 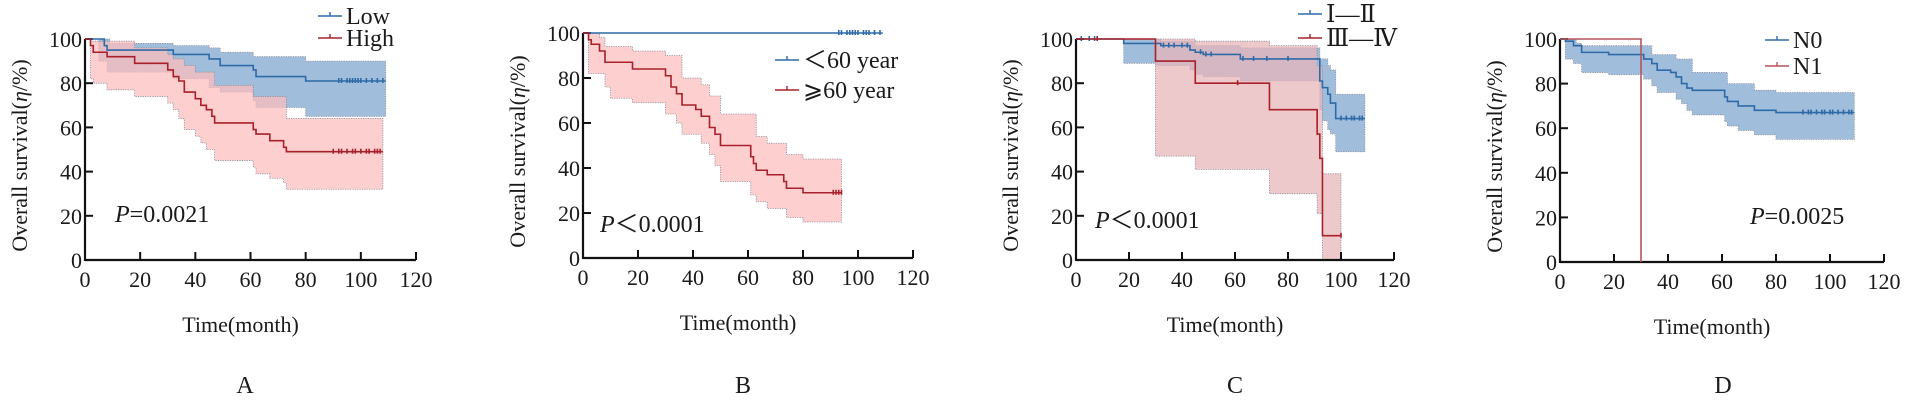 What do you see at coordinates (234, 95) in the screenshot?
I see `survival-curve-high` at bounding box center [234, 95].